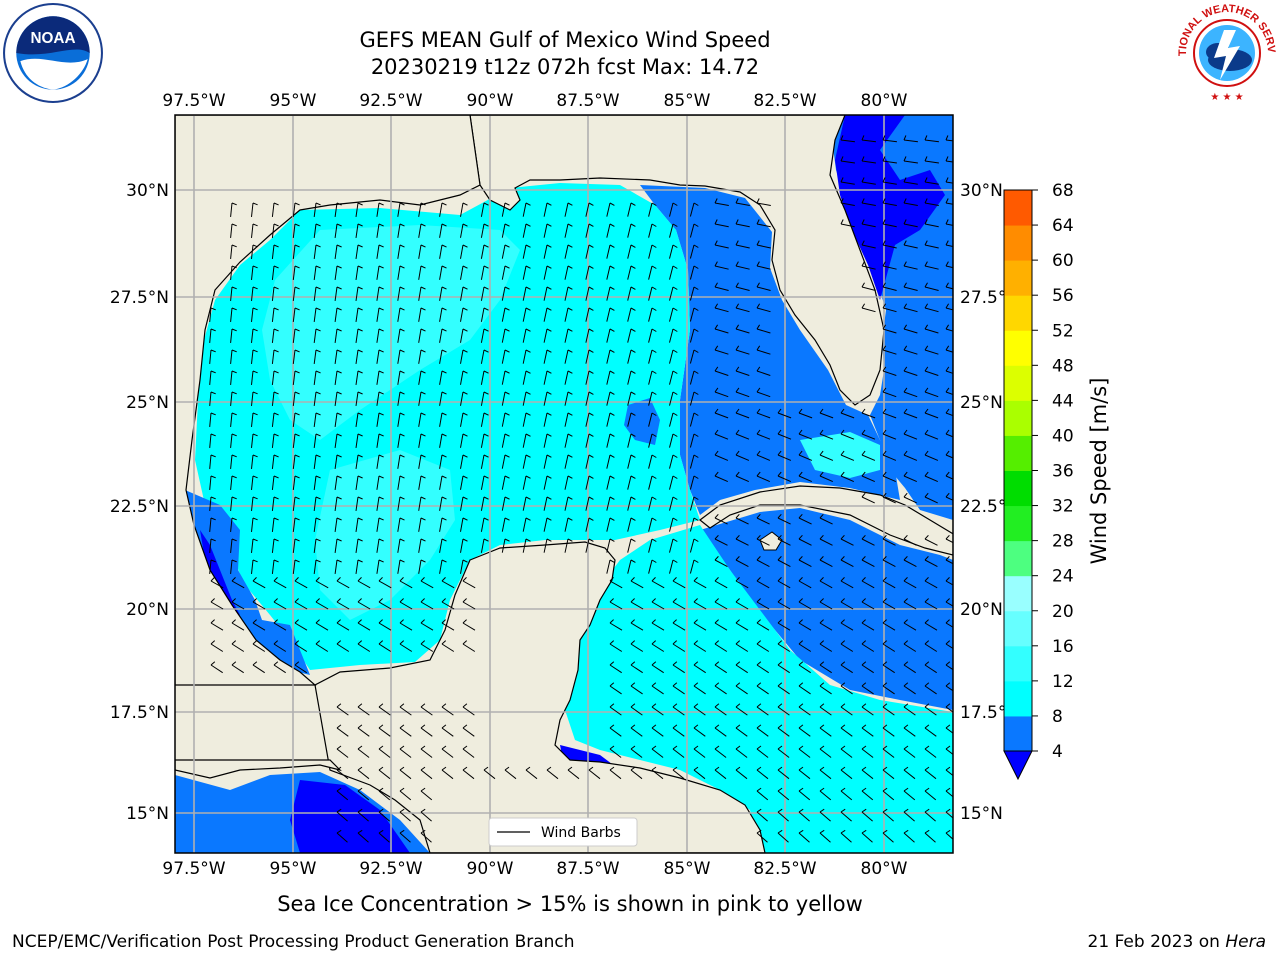  Describe the element at coordinates (490, 101) in the screenshot. I see `lon-tick-label-top: 90°W` at that location.